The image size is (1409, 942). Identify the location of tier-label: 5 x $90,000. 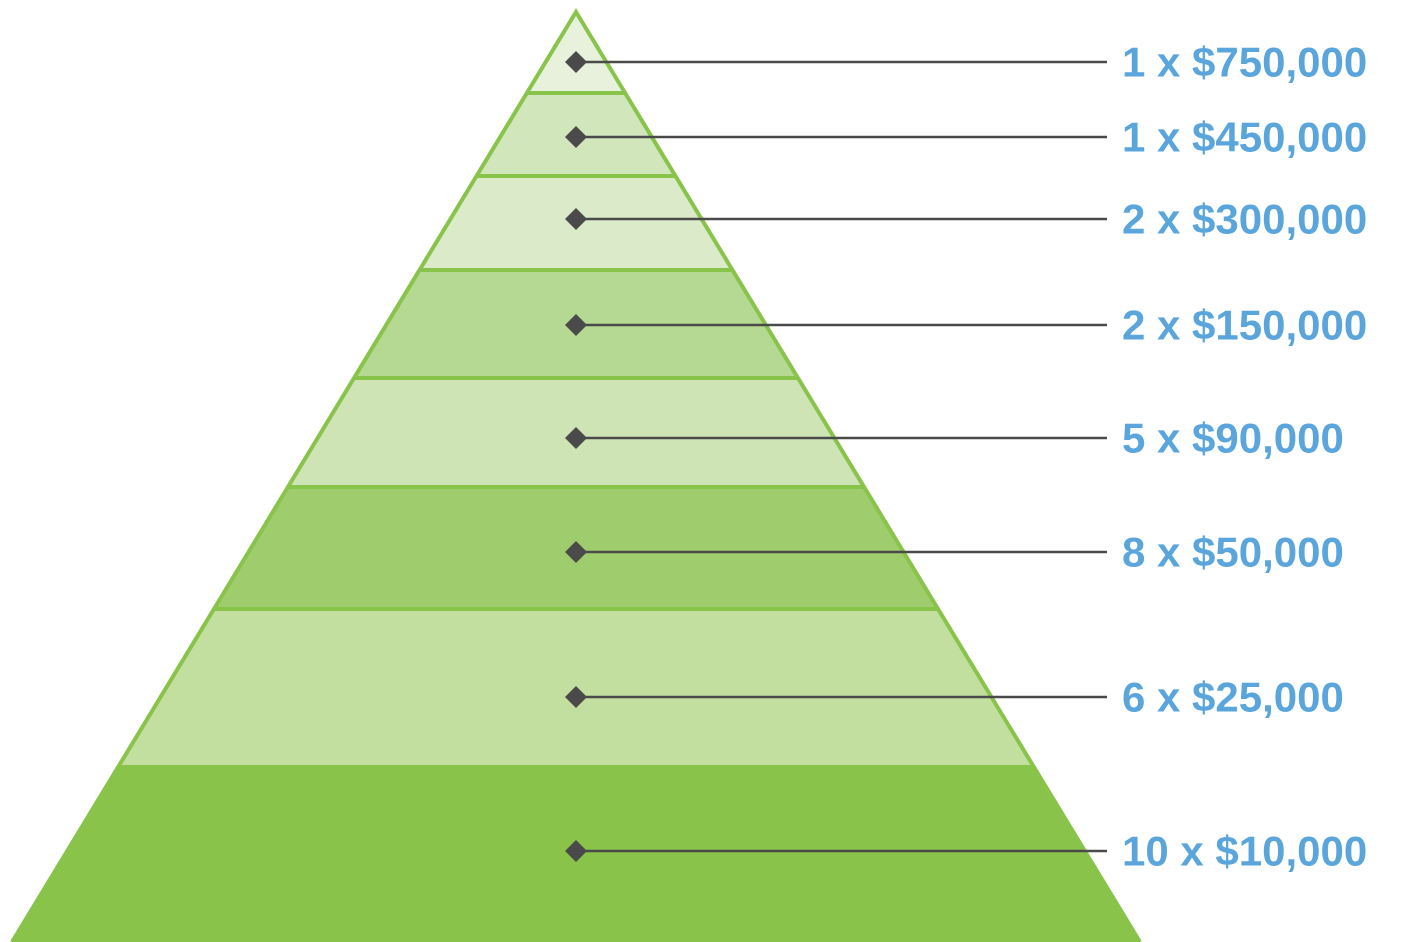
(1233, 438).